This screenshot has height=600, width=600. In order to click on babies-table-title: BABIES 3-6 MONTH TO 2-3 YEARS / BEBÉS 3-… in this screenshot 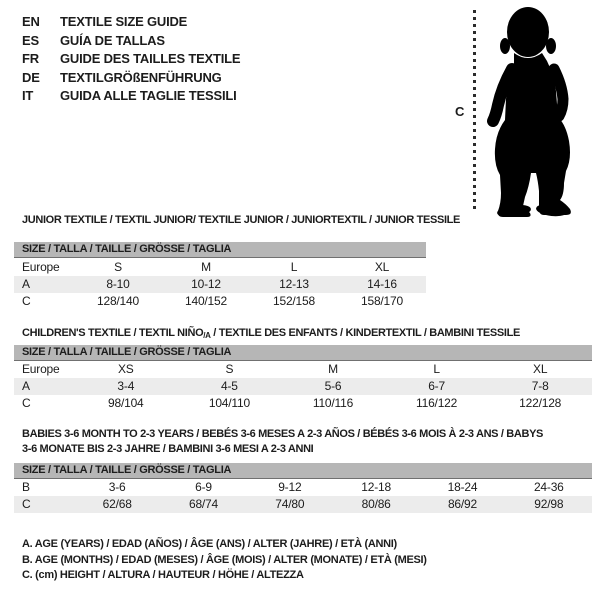, I will do `click(283, 441)`.